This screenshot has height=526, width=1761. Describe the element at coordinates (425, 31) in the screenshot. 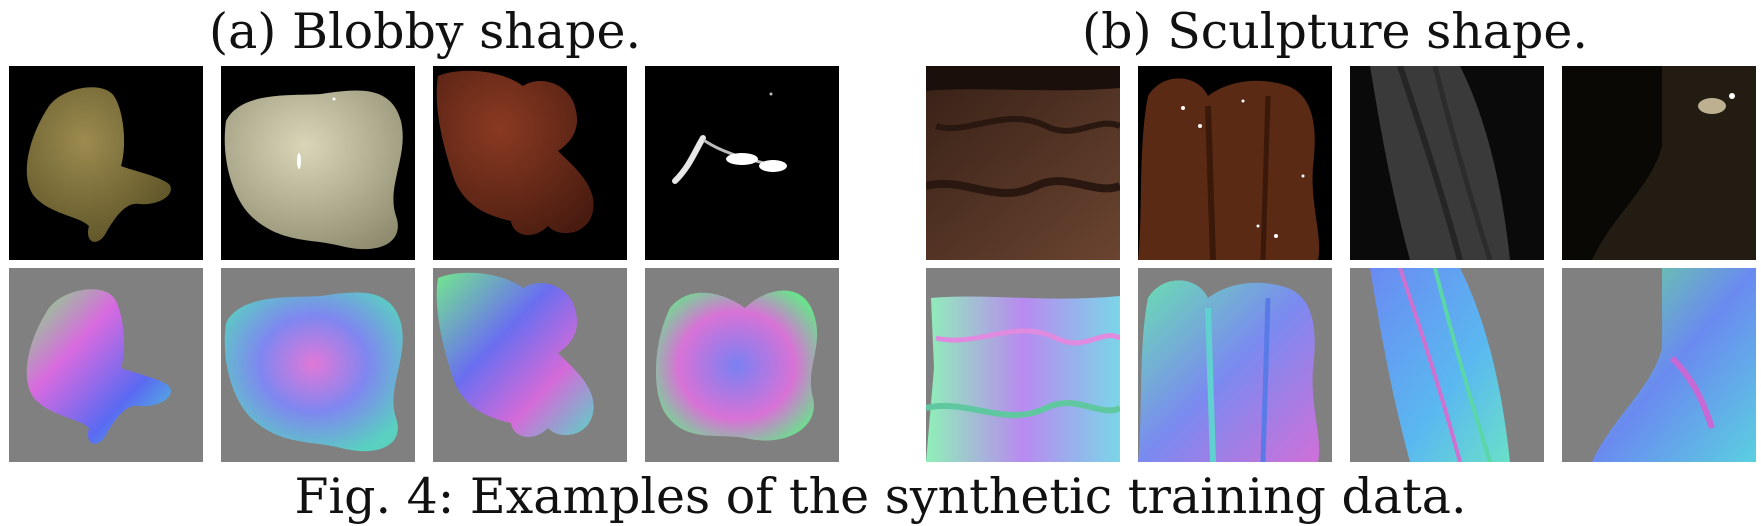

I see `group-title-blobby: (a) Blobby shape.` at that location.